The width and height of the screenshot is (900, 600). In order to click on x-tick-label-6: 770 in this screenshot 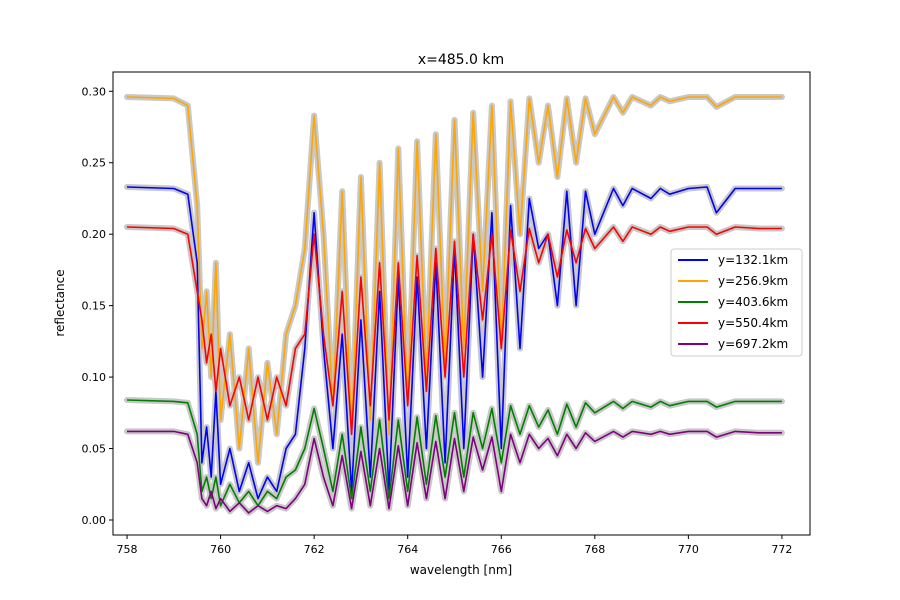, I will do `click(688, 549)`.